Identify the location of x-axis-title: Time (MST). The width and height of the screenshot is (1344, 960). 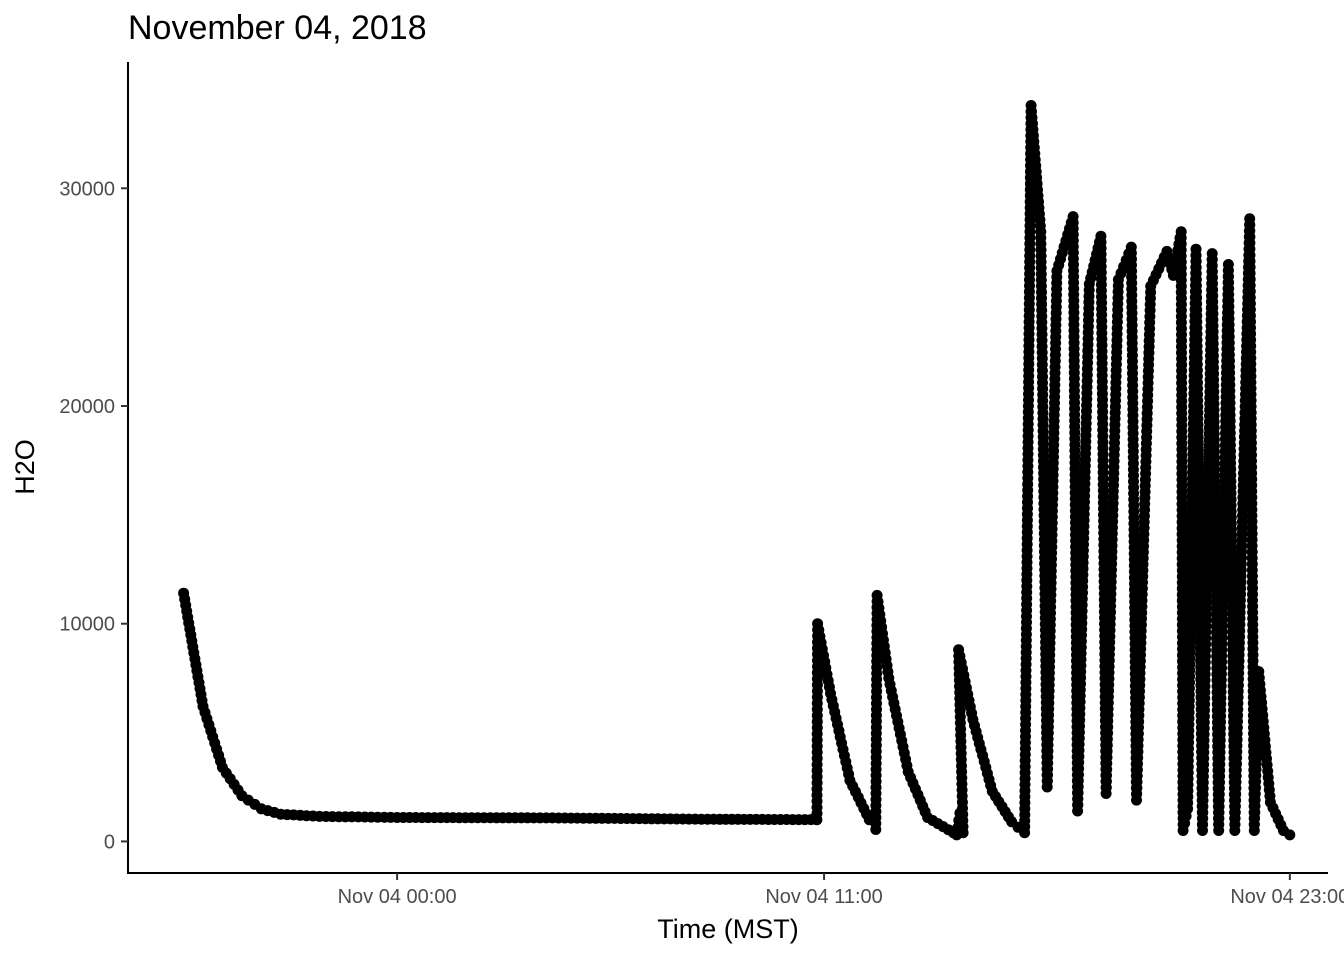
(727, 929).